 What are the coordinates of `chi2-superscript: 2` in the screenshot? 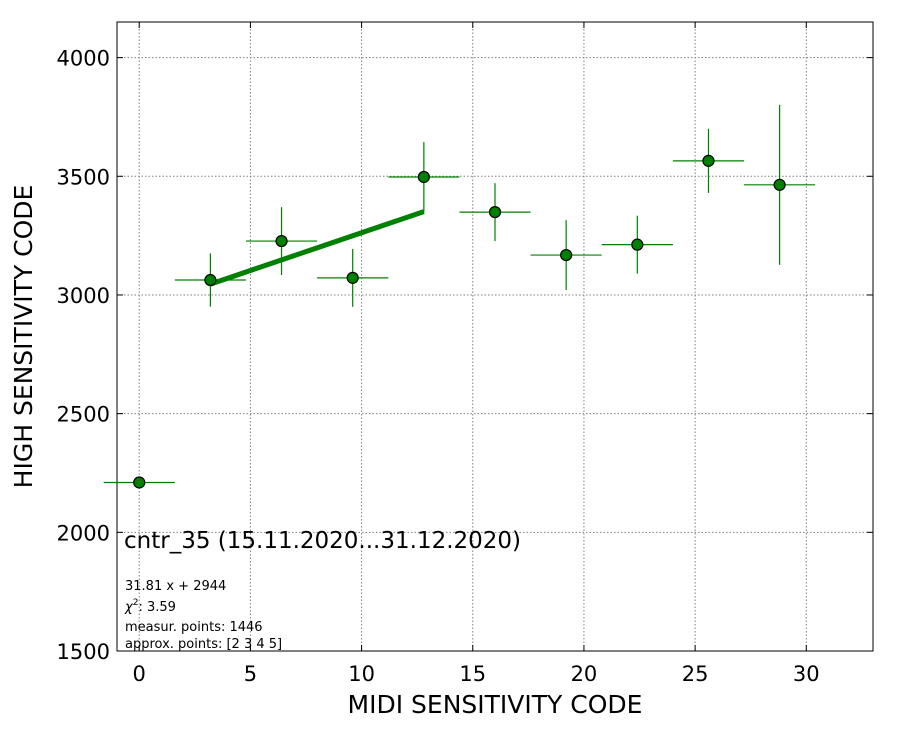 It's located at (136, 603).